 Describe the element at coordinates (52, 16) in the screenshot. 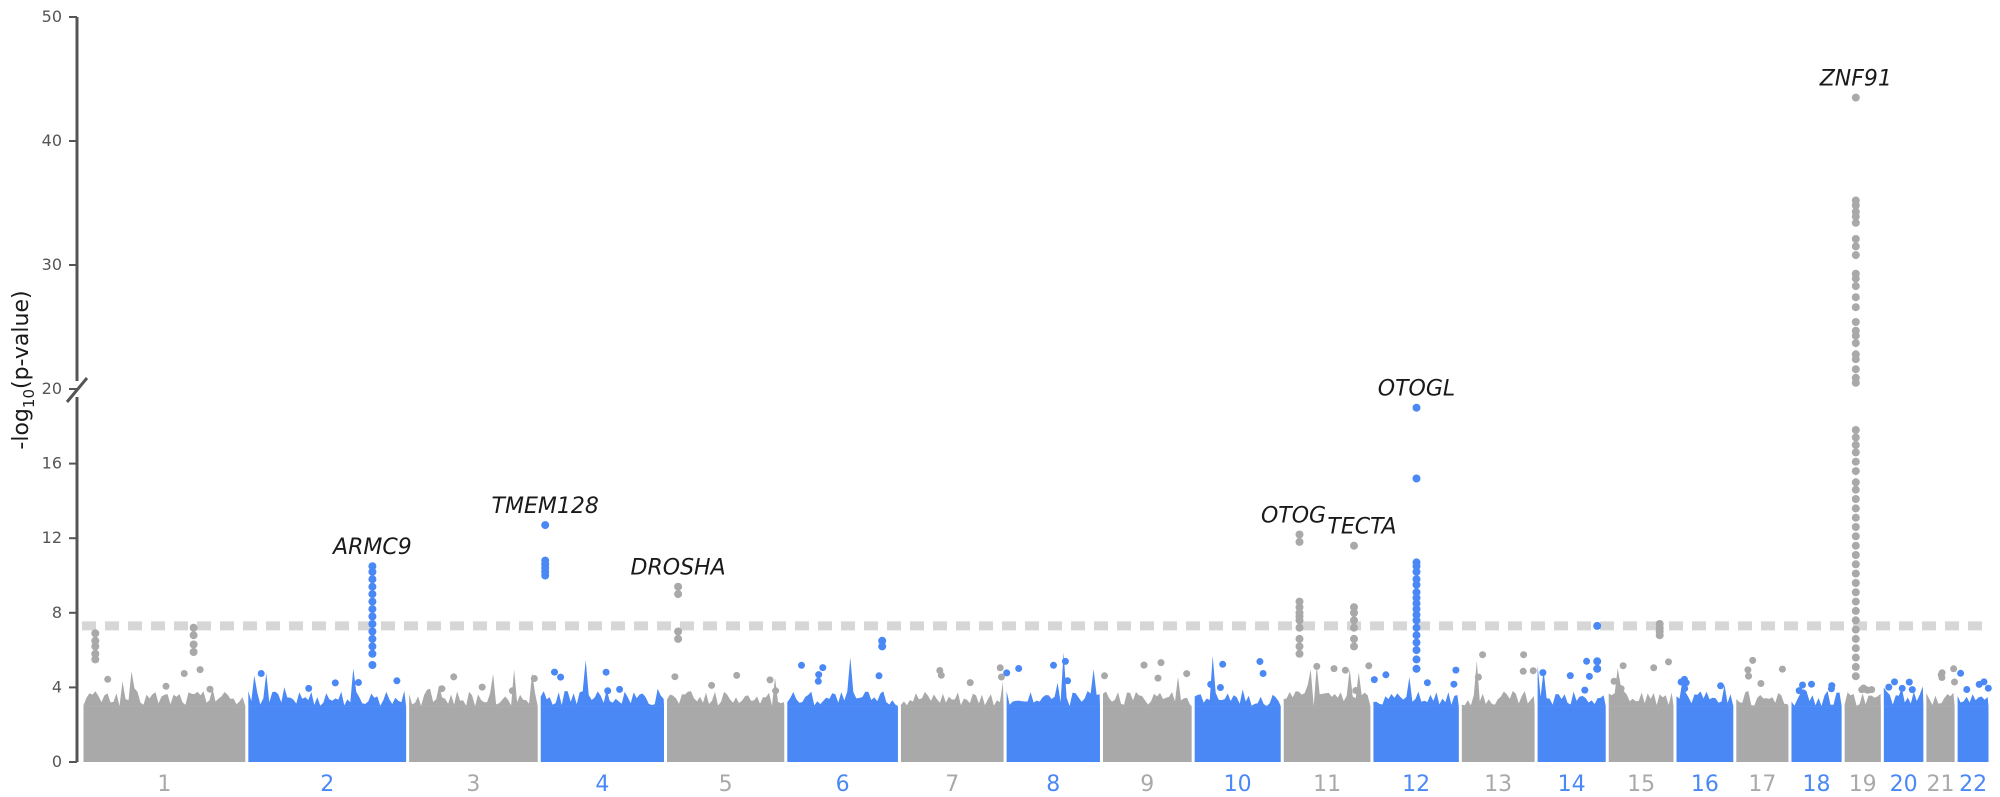

I see `y-tick-label: 50` at that location.